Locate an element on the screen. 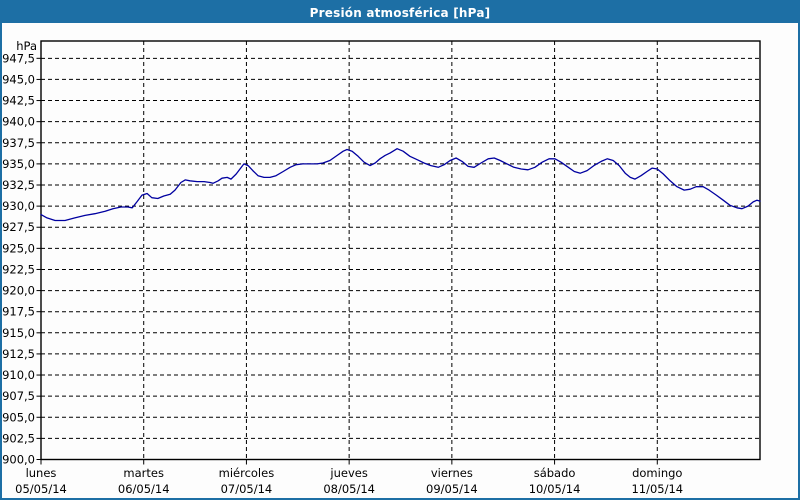 The image size is (800, 500). x-axis-day-label: sábado is located at coordinates (555, 473).